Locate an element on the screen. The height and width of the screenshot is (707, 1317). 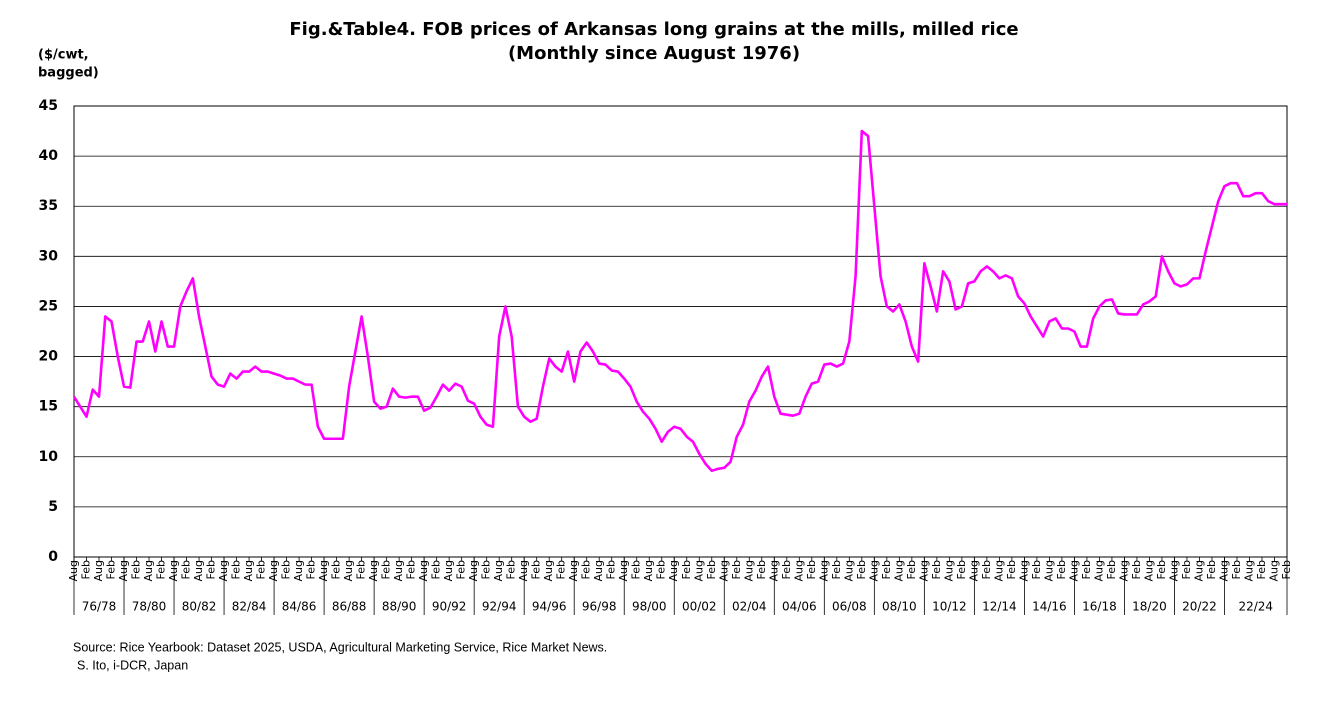
period-label: 06/08 is located at coordinates (849, 607).